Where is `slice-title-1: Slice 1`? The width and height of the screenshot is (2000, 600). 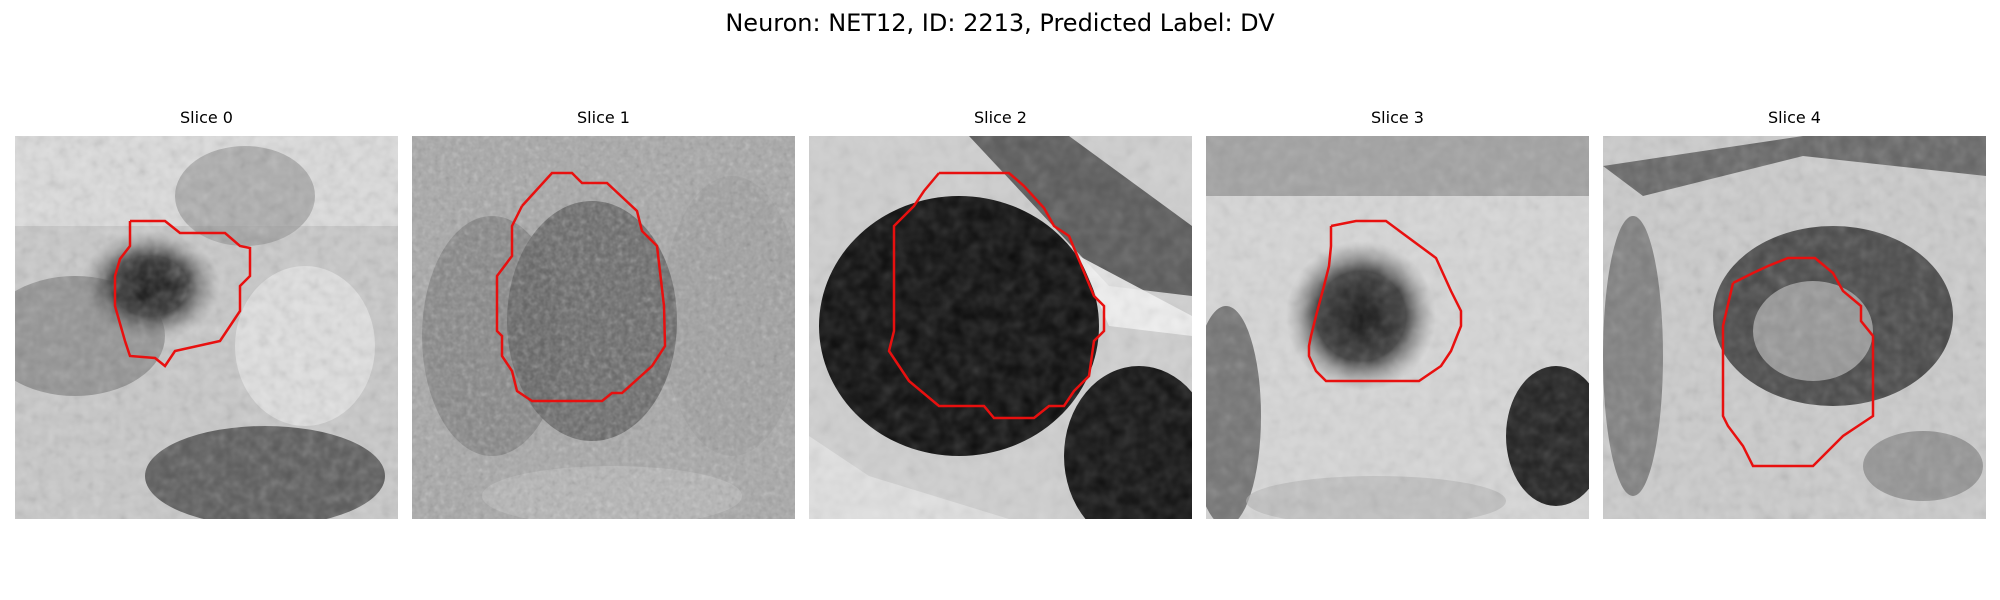 slice-title-1: Slice 1 is located at coordinates (603, 117).